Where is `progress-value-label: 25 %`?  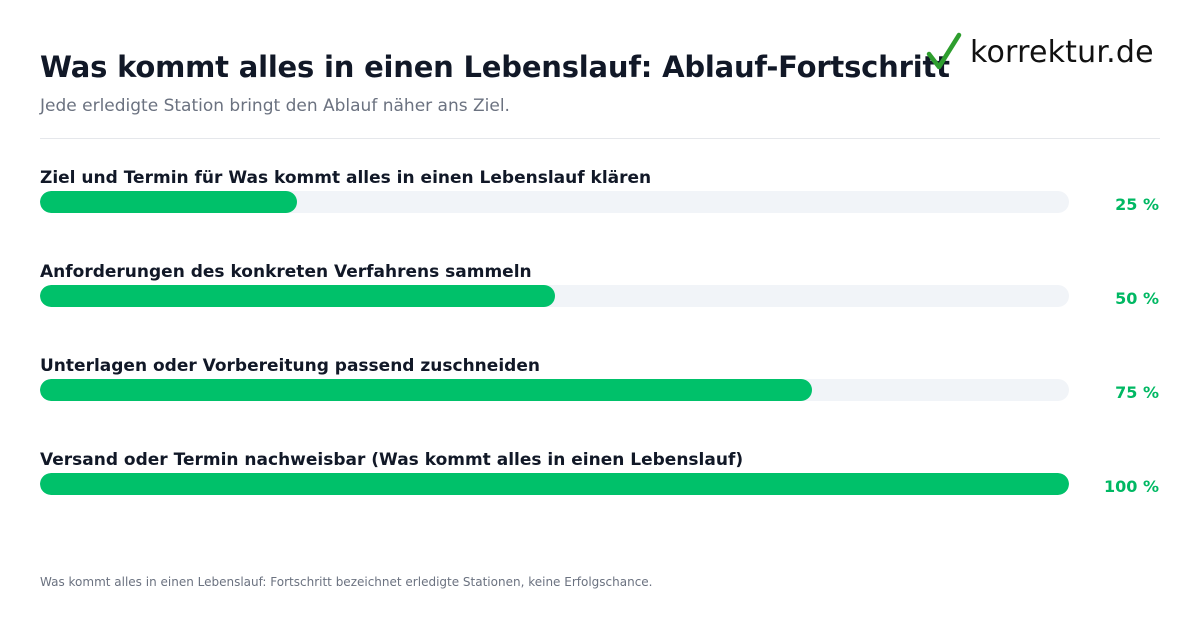 progress-value-label: 25 % is located at coordinates (1137, 204).